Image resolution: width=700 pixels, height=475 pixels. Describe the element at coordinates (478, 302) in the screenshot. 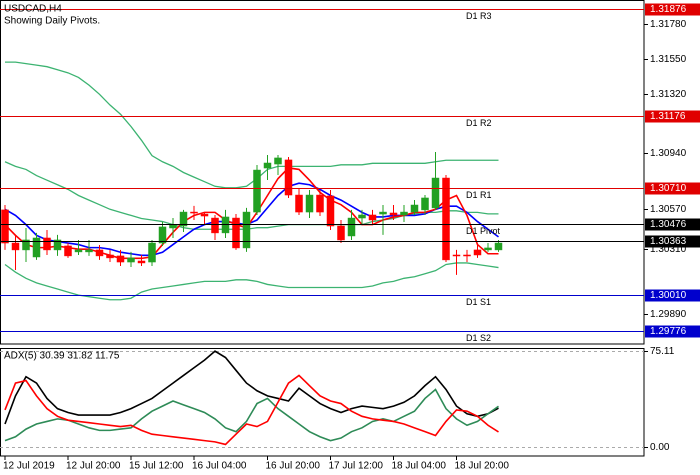

I see `pivot-label: D1 S1` at that location.